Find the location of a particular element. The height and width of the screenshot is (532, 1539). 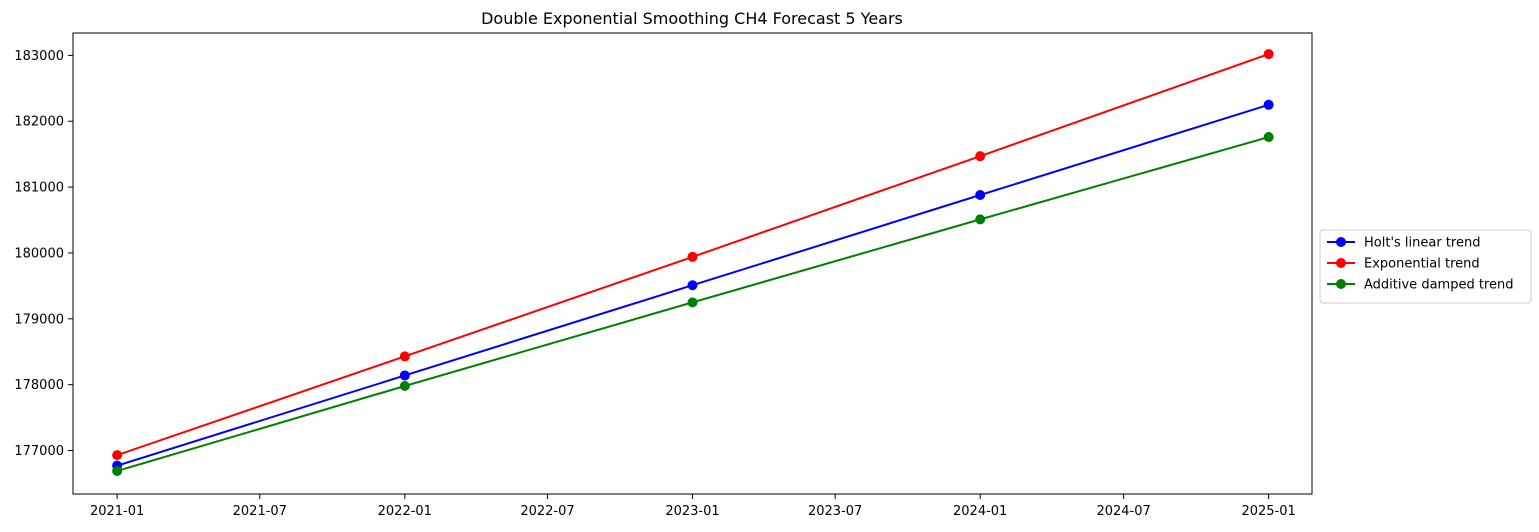

x-tick-label: 2023-01 is located at coordinates (692, 511).